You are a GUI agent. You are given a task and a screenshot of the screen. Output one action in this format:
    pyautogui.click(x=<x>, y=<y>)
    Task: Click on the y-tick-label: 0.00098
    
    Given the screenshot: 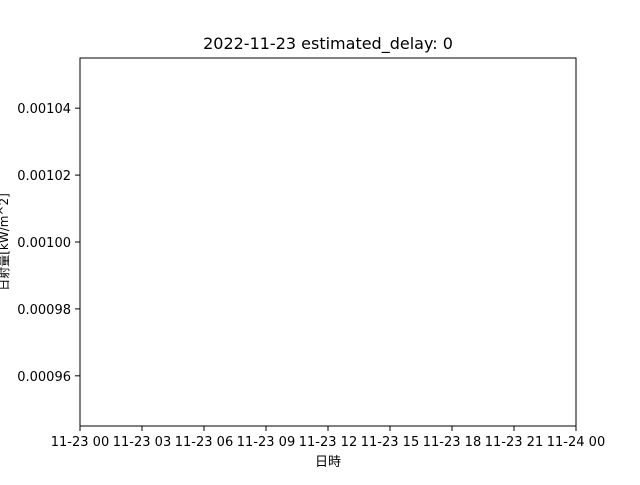 What is the action you would take?
    pyautogui.click(x=44, y=310)
    